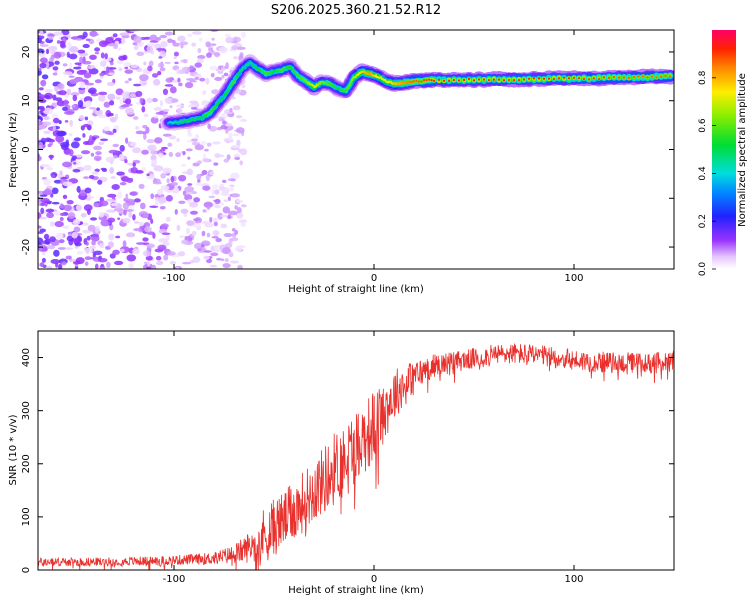 Image resolution: width=750 pixels, height=600 pixels. Describe the element at coordinates (26, 516) in the screenshot. I see `y-tick-label: 100` at that location.